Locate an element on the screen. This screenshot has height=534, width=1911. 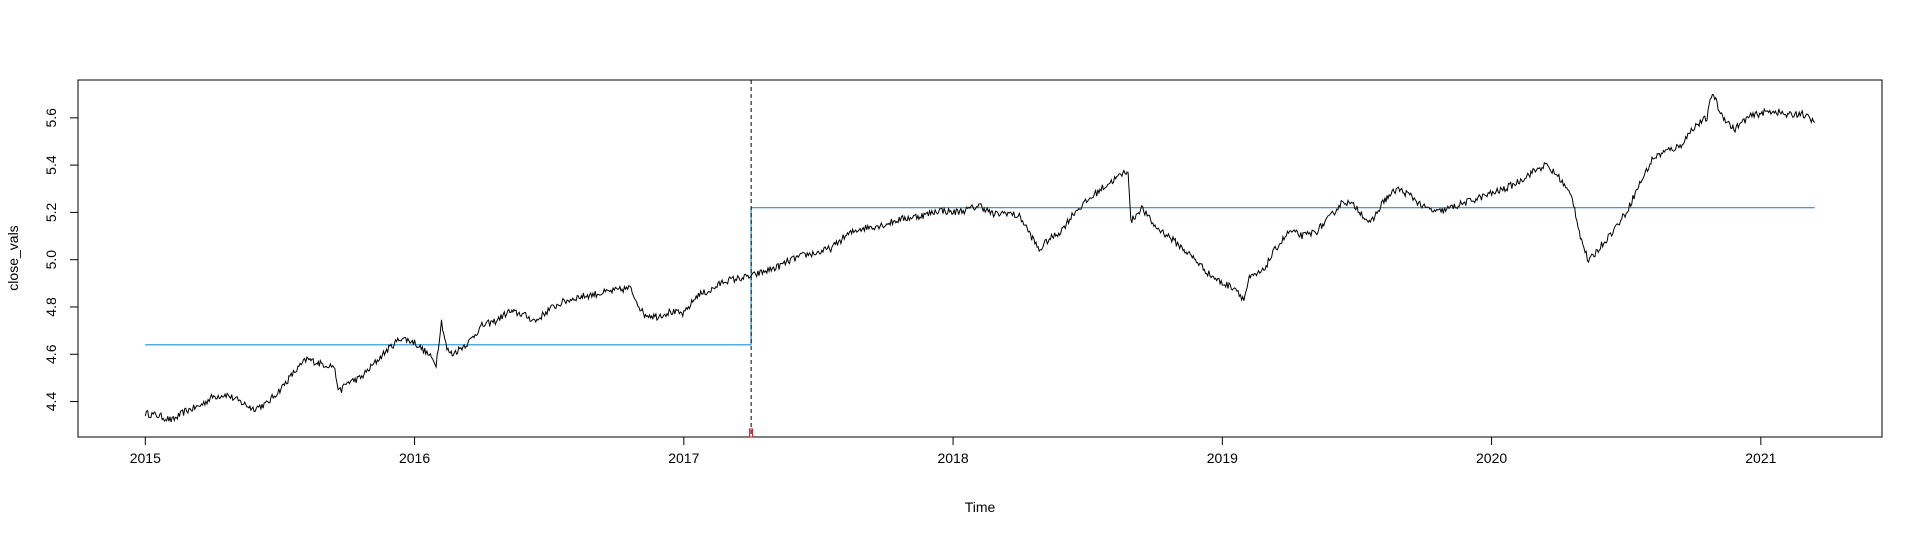
x-tick-label: 2015 is located at coordinates (145, 458).